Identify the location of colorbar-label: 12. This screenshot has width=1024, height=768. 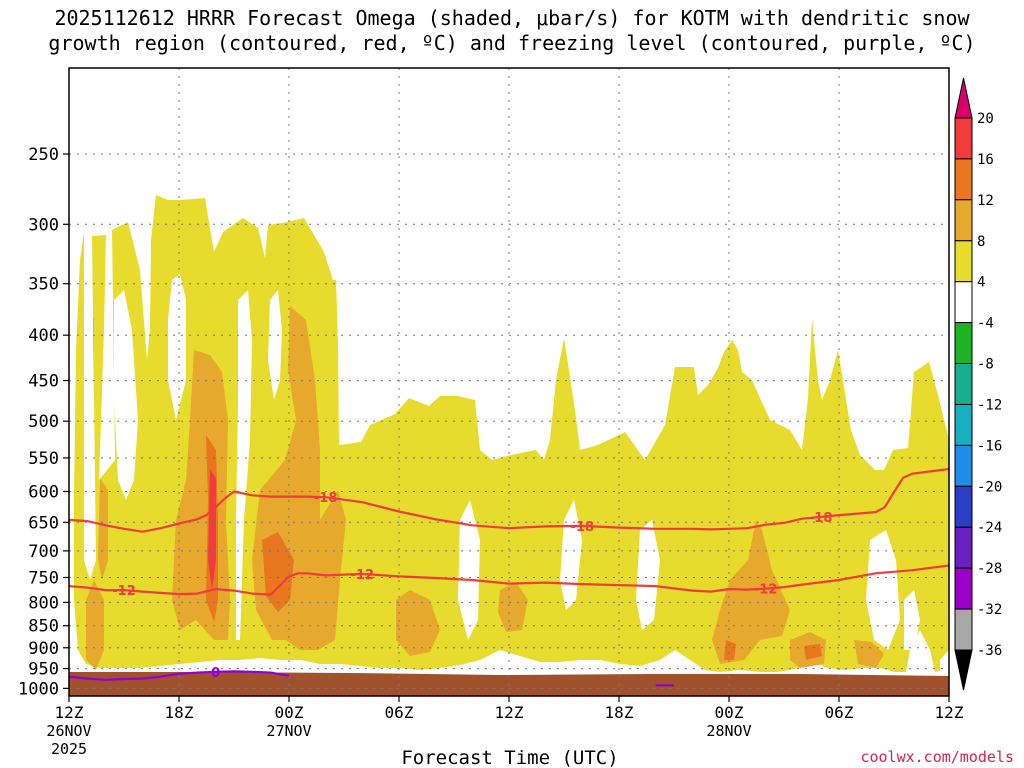
(985, 201).